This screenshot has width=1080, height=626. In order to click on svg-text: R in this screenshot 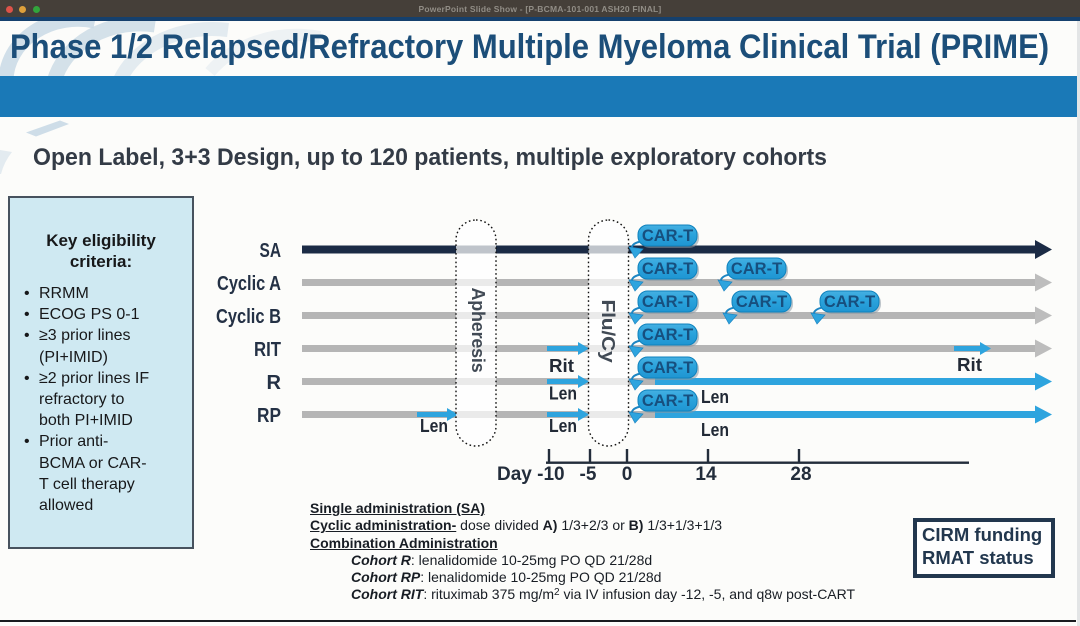, I will do `click(274, 383)`.